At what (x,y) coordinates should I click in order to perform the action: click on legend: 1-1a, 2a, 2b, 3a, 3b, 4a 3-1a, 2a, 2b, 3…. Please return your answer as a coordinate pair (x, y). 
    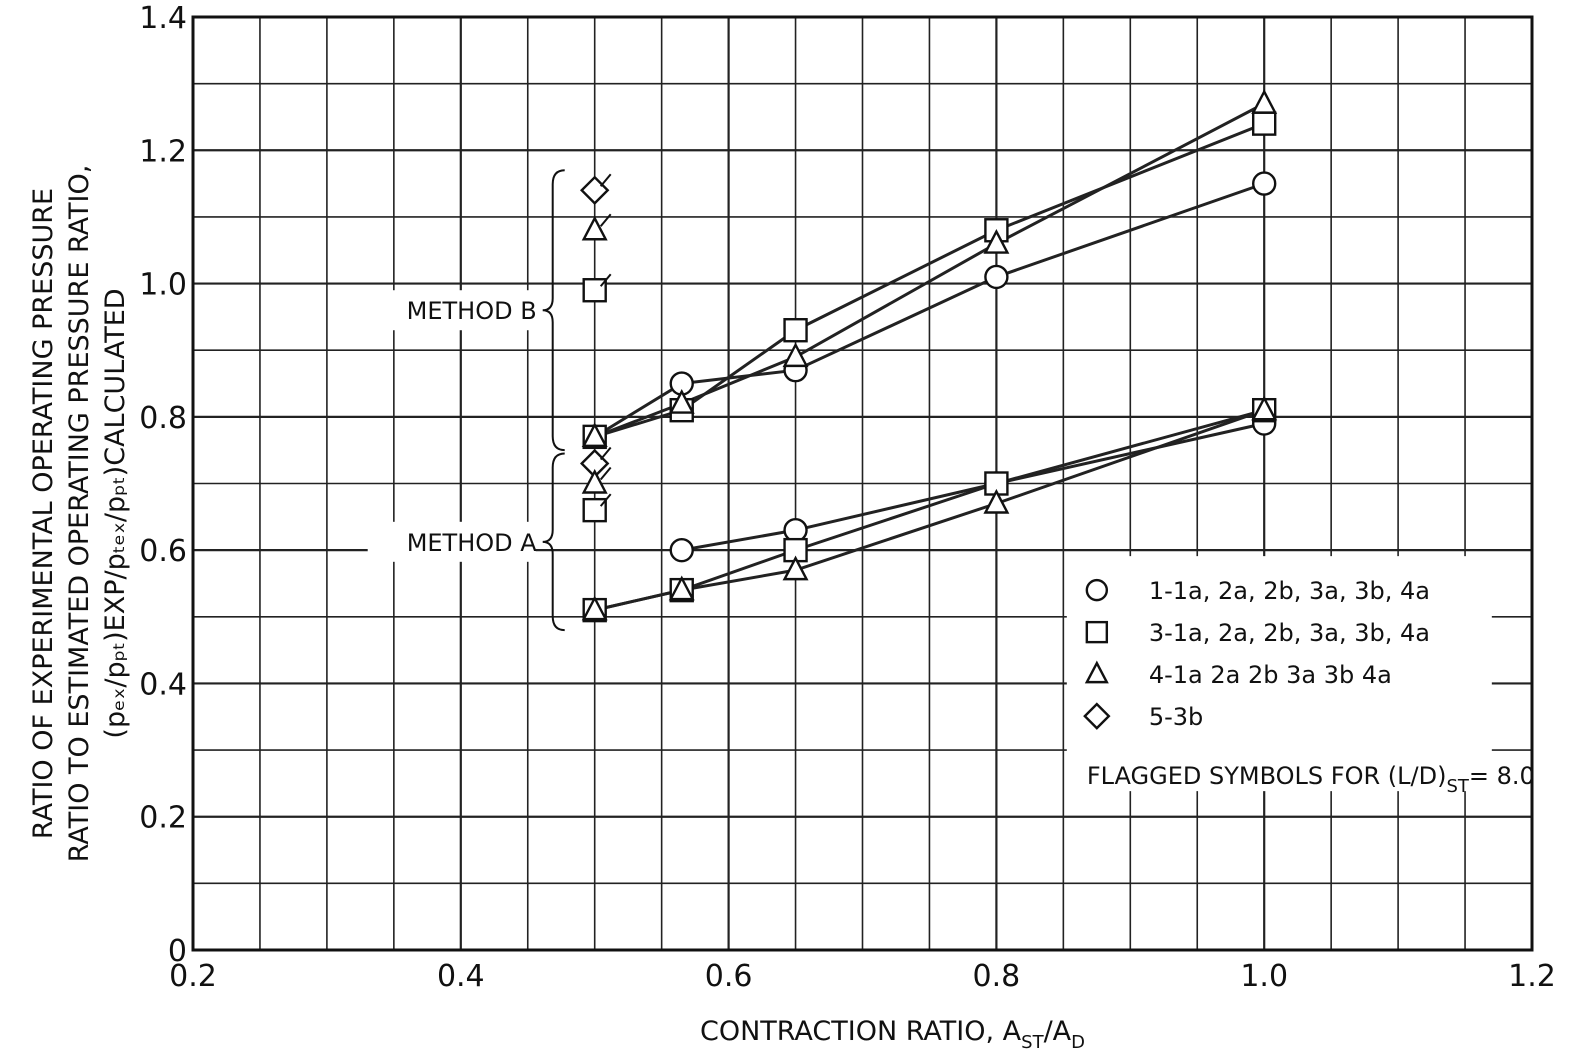
    Looking at the image, I should click on (1300, 676).